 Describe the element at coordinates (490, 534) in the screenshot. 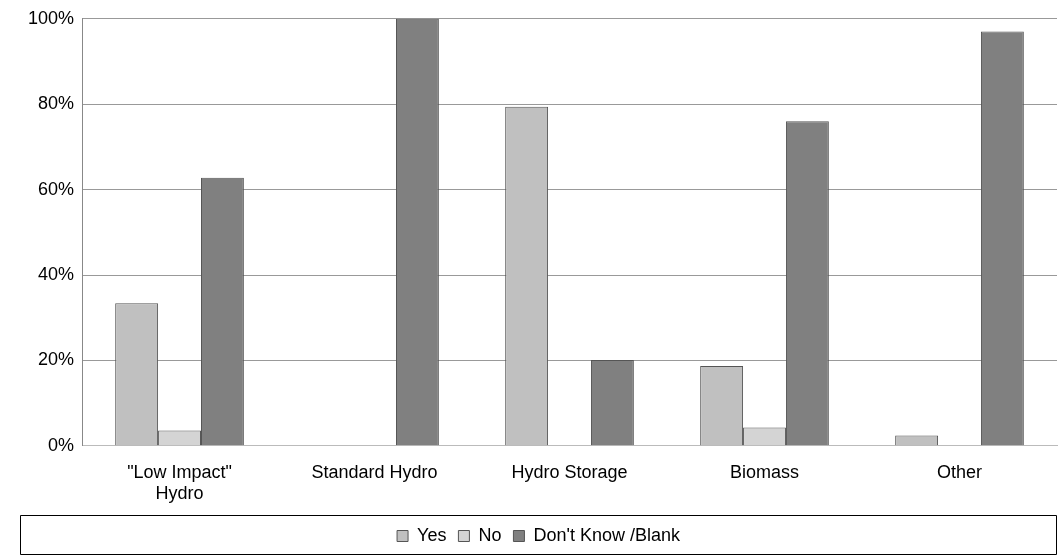

I see `legend-label: No` at that location.